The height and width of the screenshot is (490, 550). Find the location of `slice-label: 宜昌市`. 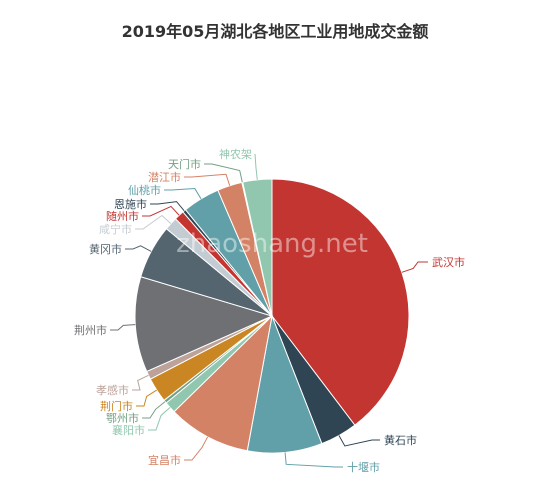

slice-label: 宜昌市 is located at coordinates (164, 460).